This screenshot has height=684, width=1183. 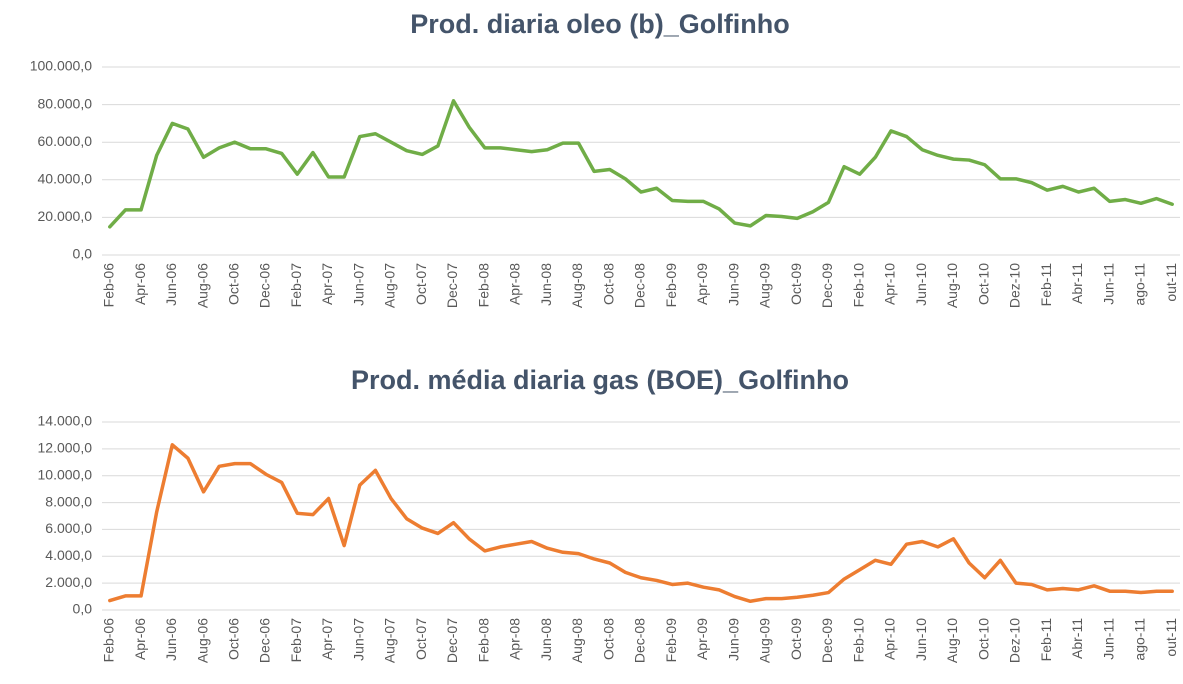 I want to click on y-tick-label: 14.000,0, so click(x=65, y=421).